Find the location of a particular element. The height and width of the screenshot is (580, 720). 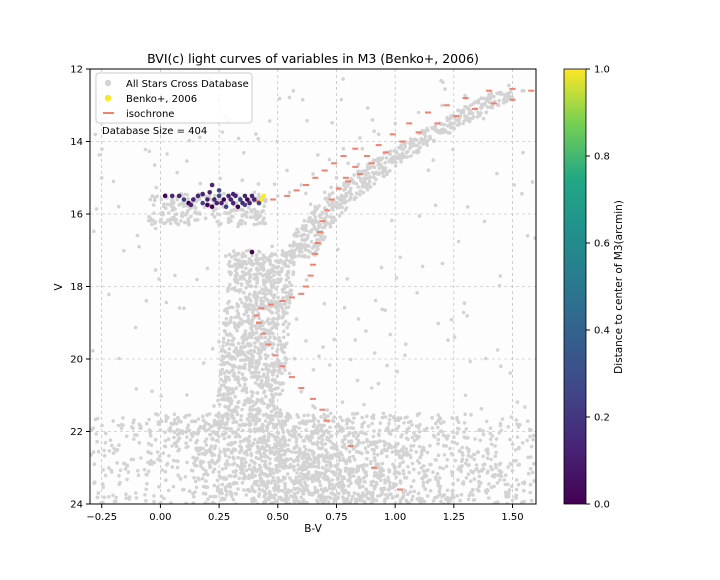

x-axis-label: B-V is located at coordinates (313, 529).